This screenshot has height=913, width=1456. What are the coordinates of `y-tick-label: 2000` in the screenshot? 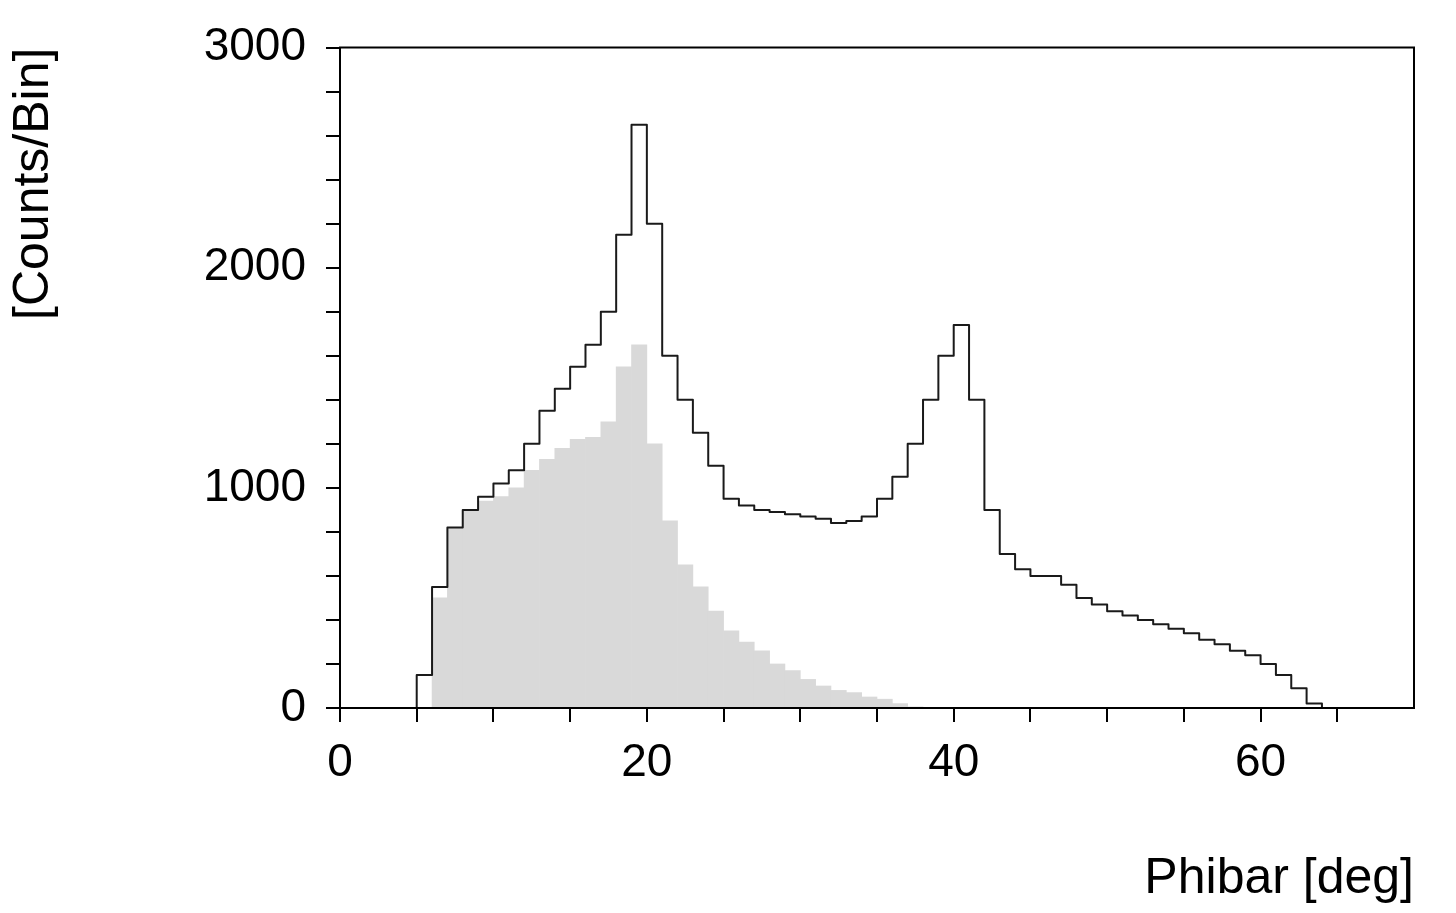 It's located at (254, 264).